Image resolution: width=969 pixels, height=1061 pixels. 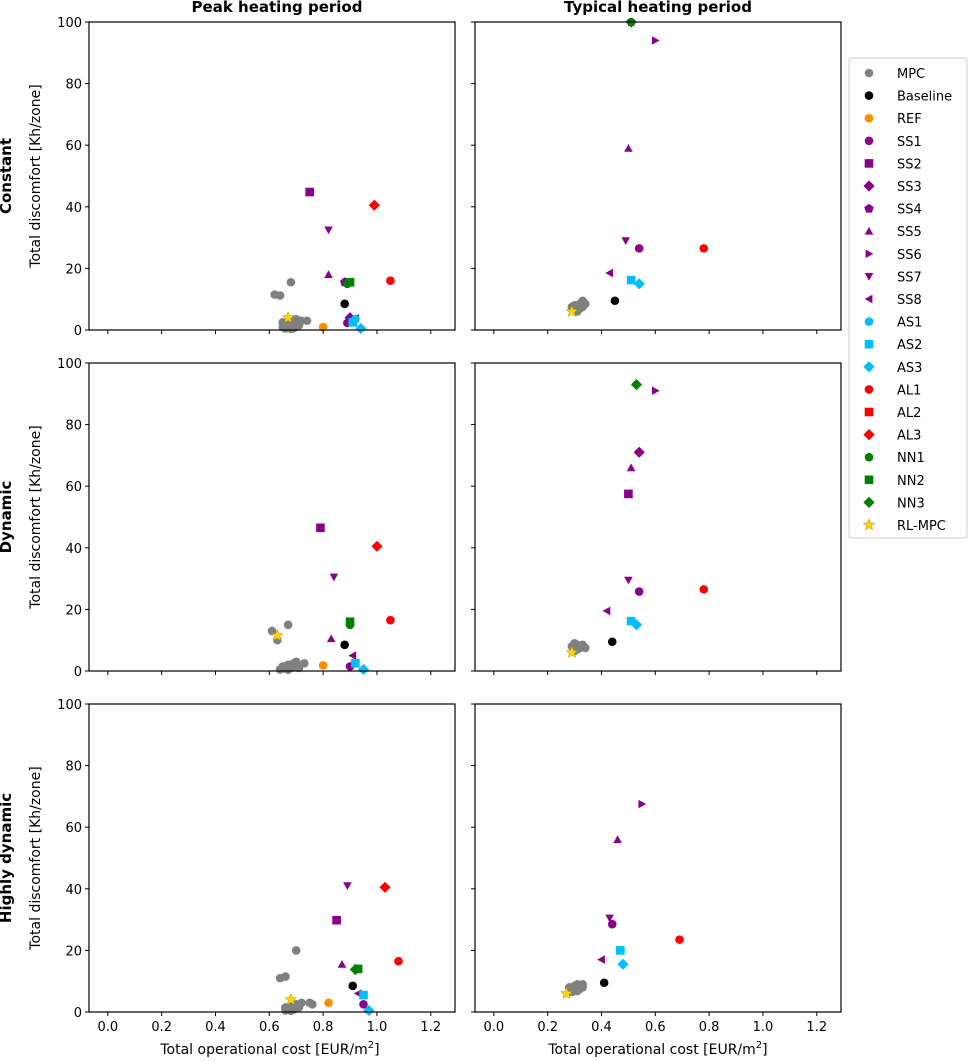 What do you see at coordinates (350, 318) in the screenshot?
I see `point-ss3` at bounding box center [350, 318].